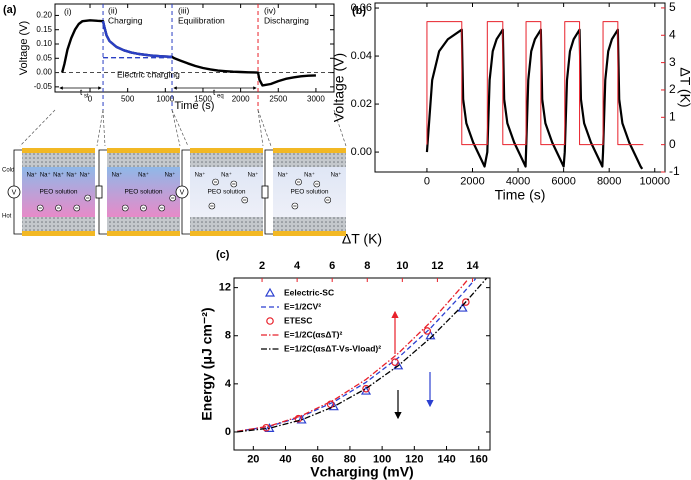  I want to click on x2-axis-title: ΔT (K), so click(362, 239).